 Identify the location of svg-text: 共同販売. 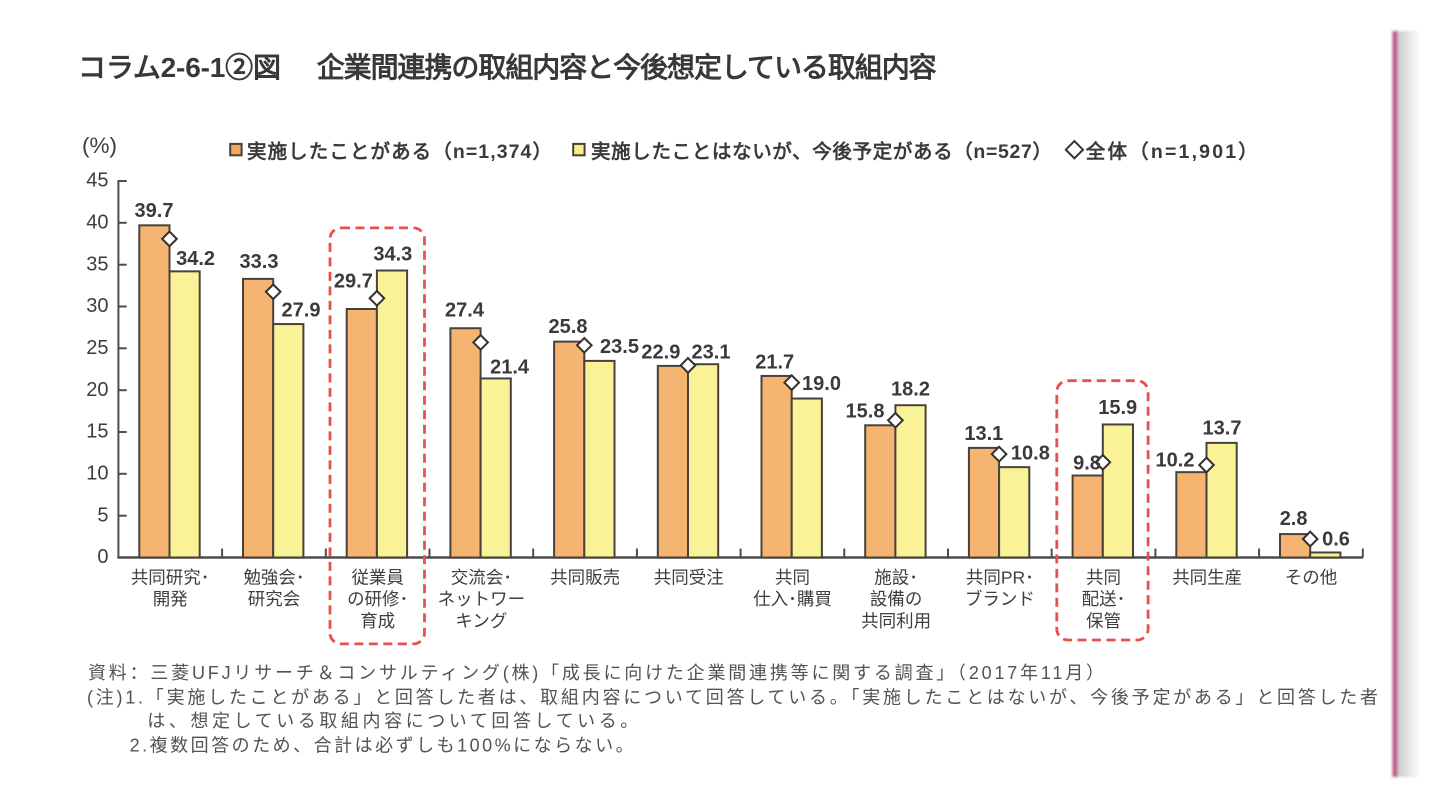
(585, 578).